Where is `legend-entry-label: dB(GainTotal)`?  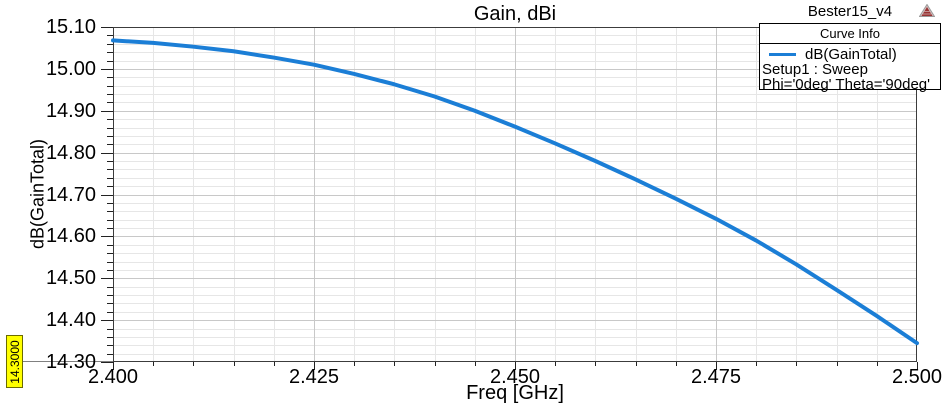 legend-entry-label: dB(GainTotal) is located at coordinates (851, 54).